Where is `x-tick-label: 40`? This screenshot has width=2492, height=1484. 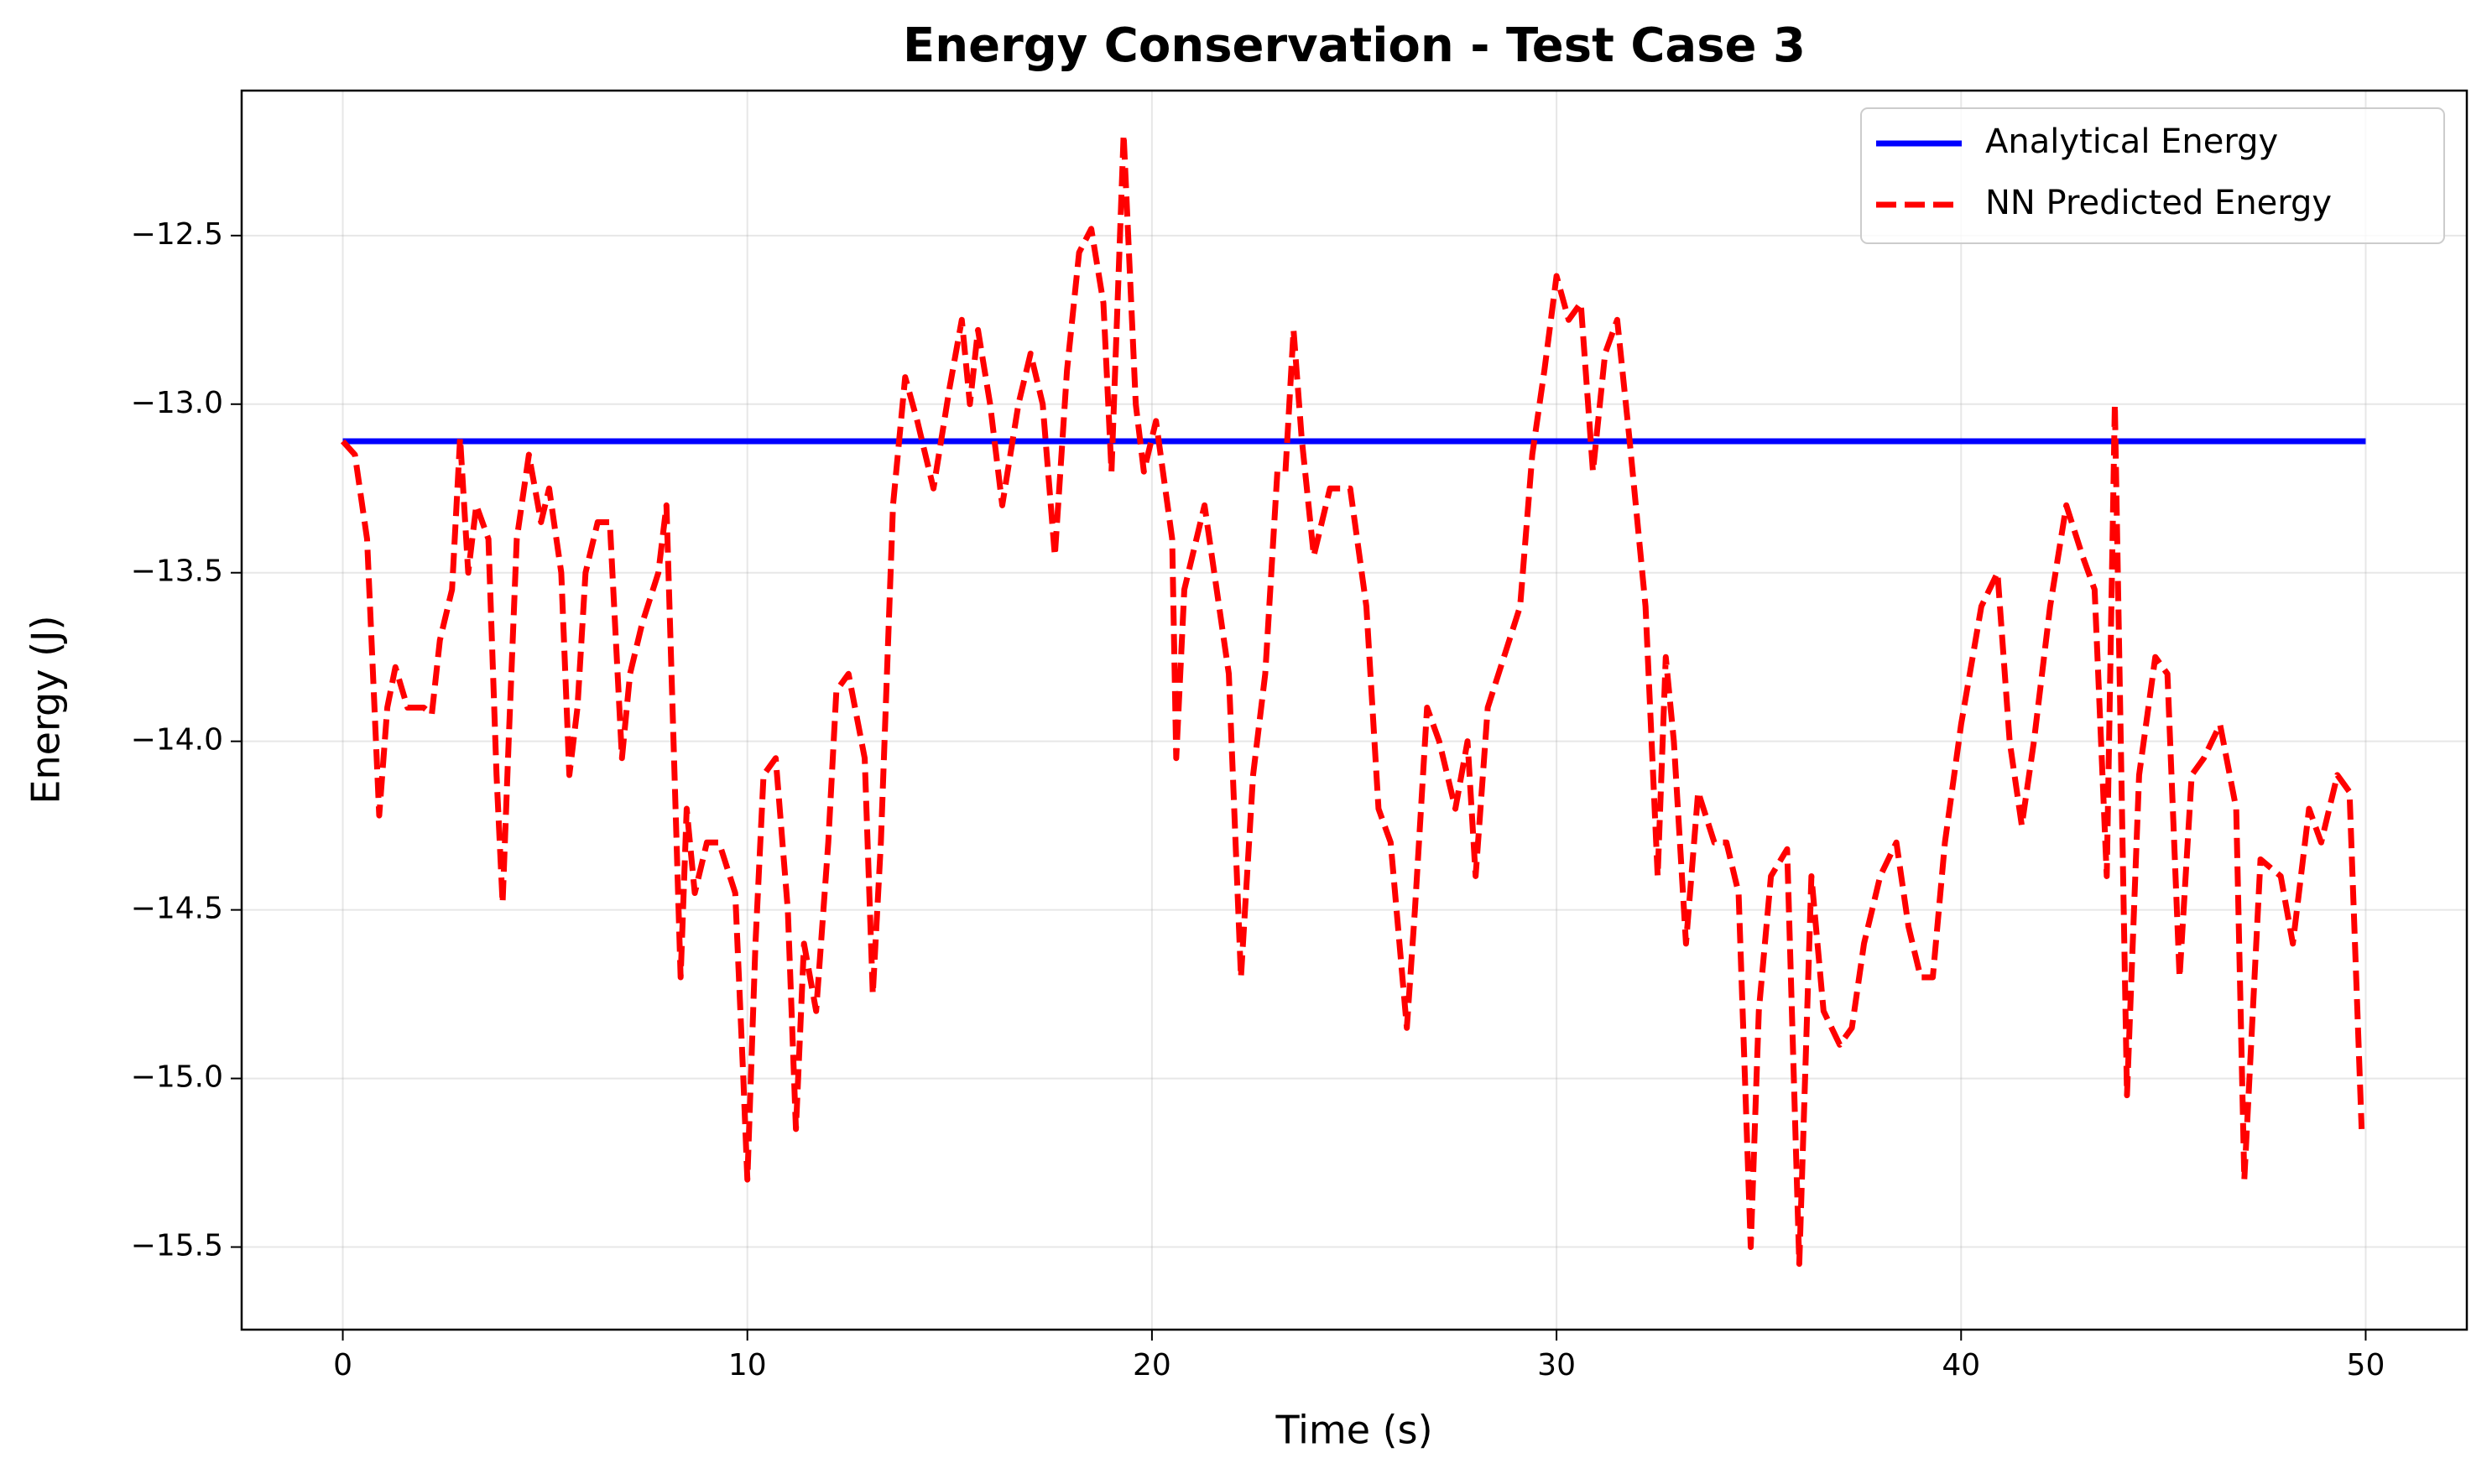 x-tick-label: 40 is located at coordinates (1961, 1365).